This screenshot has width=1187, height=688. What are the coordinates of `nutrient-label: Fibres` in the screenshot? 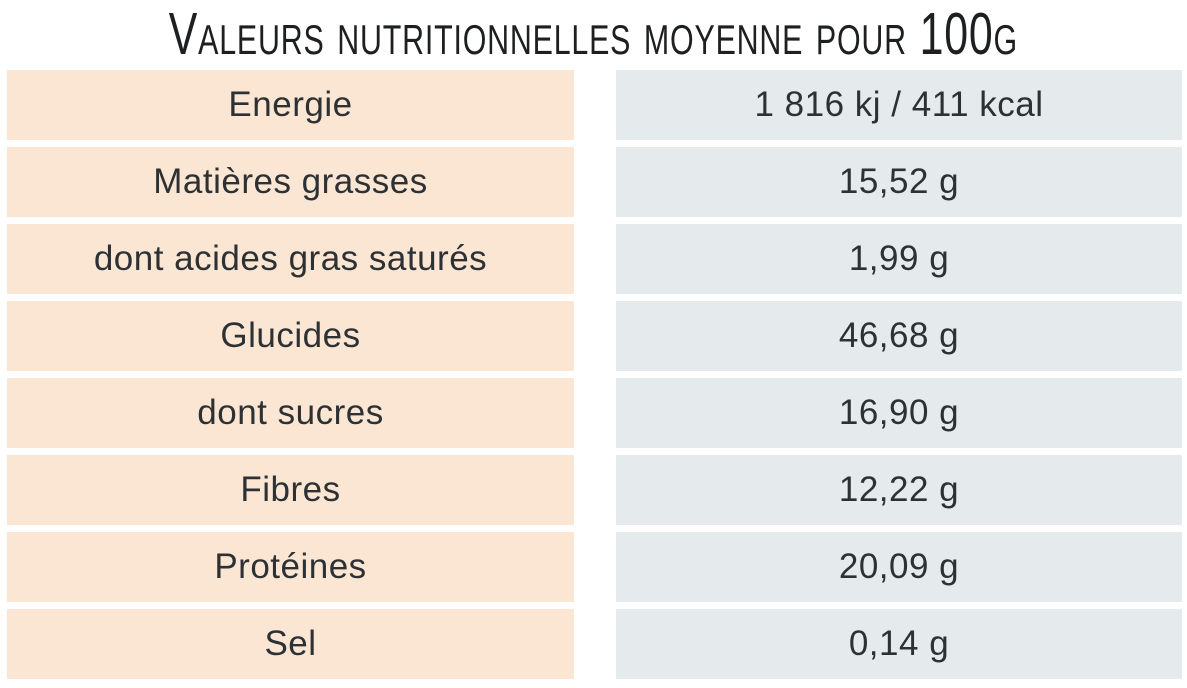 It's located at (290, 490).